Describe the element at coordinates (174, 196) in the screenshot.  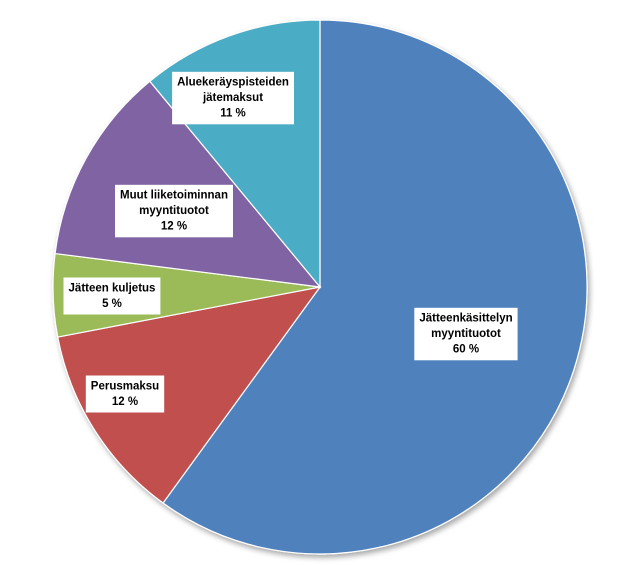
I see `data-label-category: Muut liiketoiminnan` at that location.